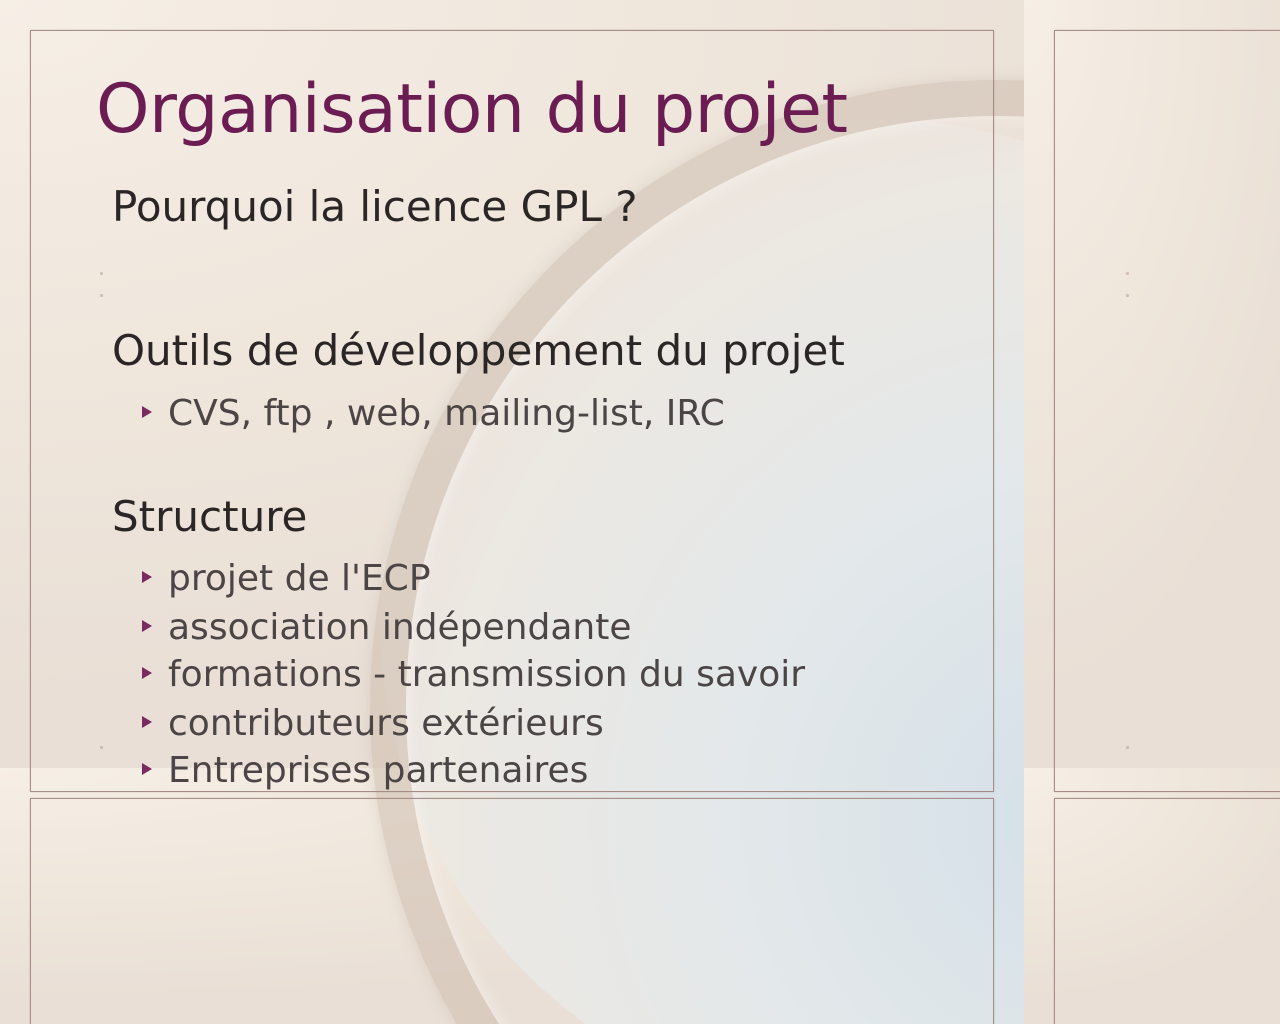 The height and width of the screenshot is (1024, 1280). Describe the element at coordinates (386, 628) in the screenshot. I see `bullet-item-structure: association indépendante` at that location.